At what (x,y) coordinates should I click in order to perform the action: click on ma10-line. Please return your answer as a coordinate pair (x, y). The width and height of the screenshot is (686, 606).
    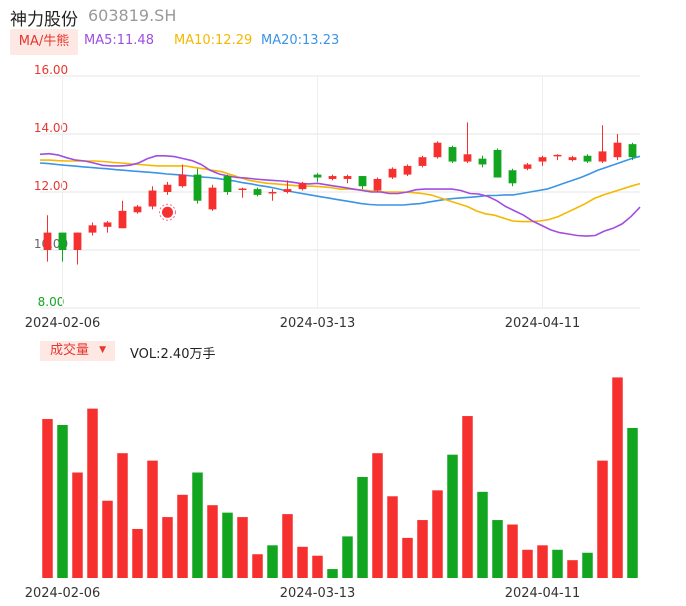
    Looking at the image, I should click on (340, 191).